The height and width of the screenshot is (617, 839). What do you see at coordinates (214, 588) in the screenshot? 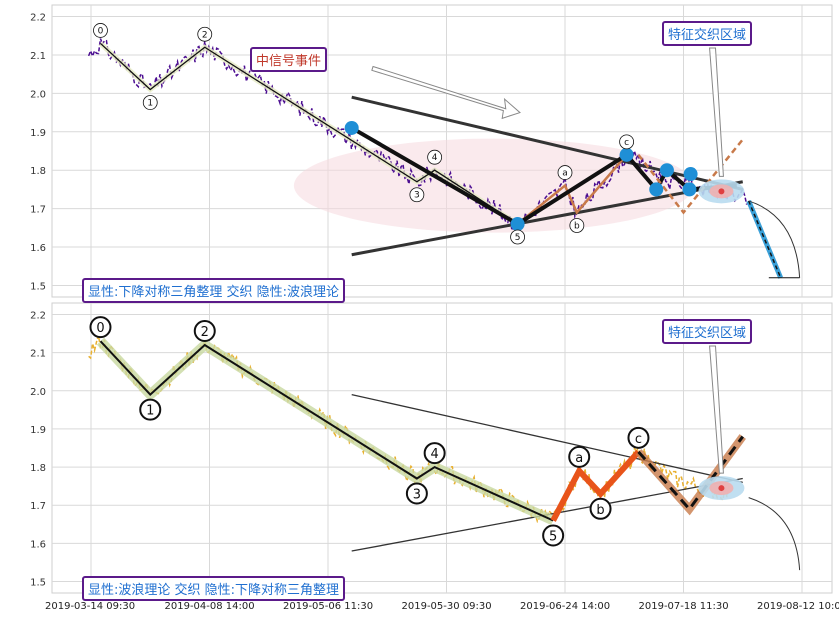
I see `caption-bottom: 显性:波浪理论 交织 隐性:下降对称三角整理` at bounding box center [214, 588].